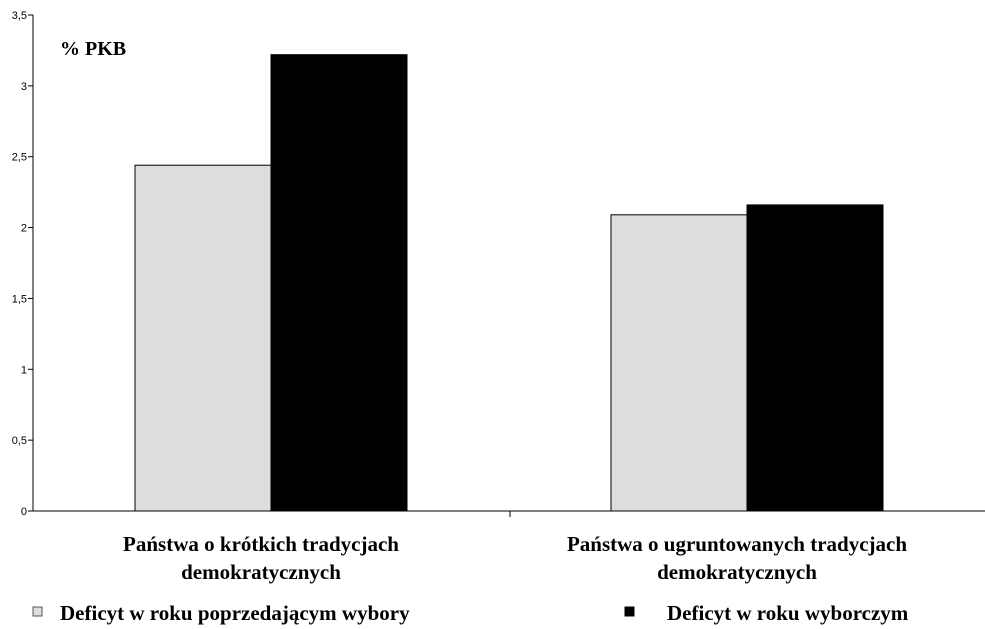  What do you see at coordinates (261, 544) in the screenshot?
I see `category-label: Państwa o krótkich tradycjach` at bounding box center [261, 544].